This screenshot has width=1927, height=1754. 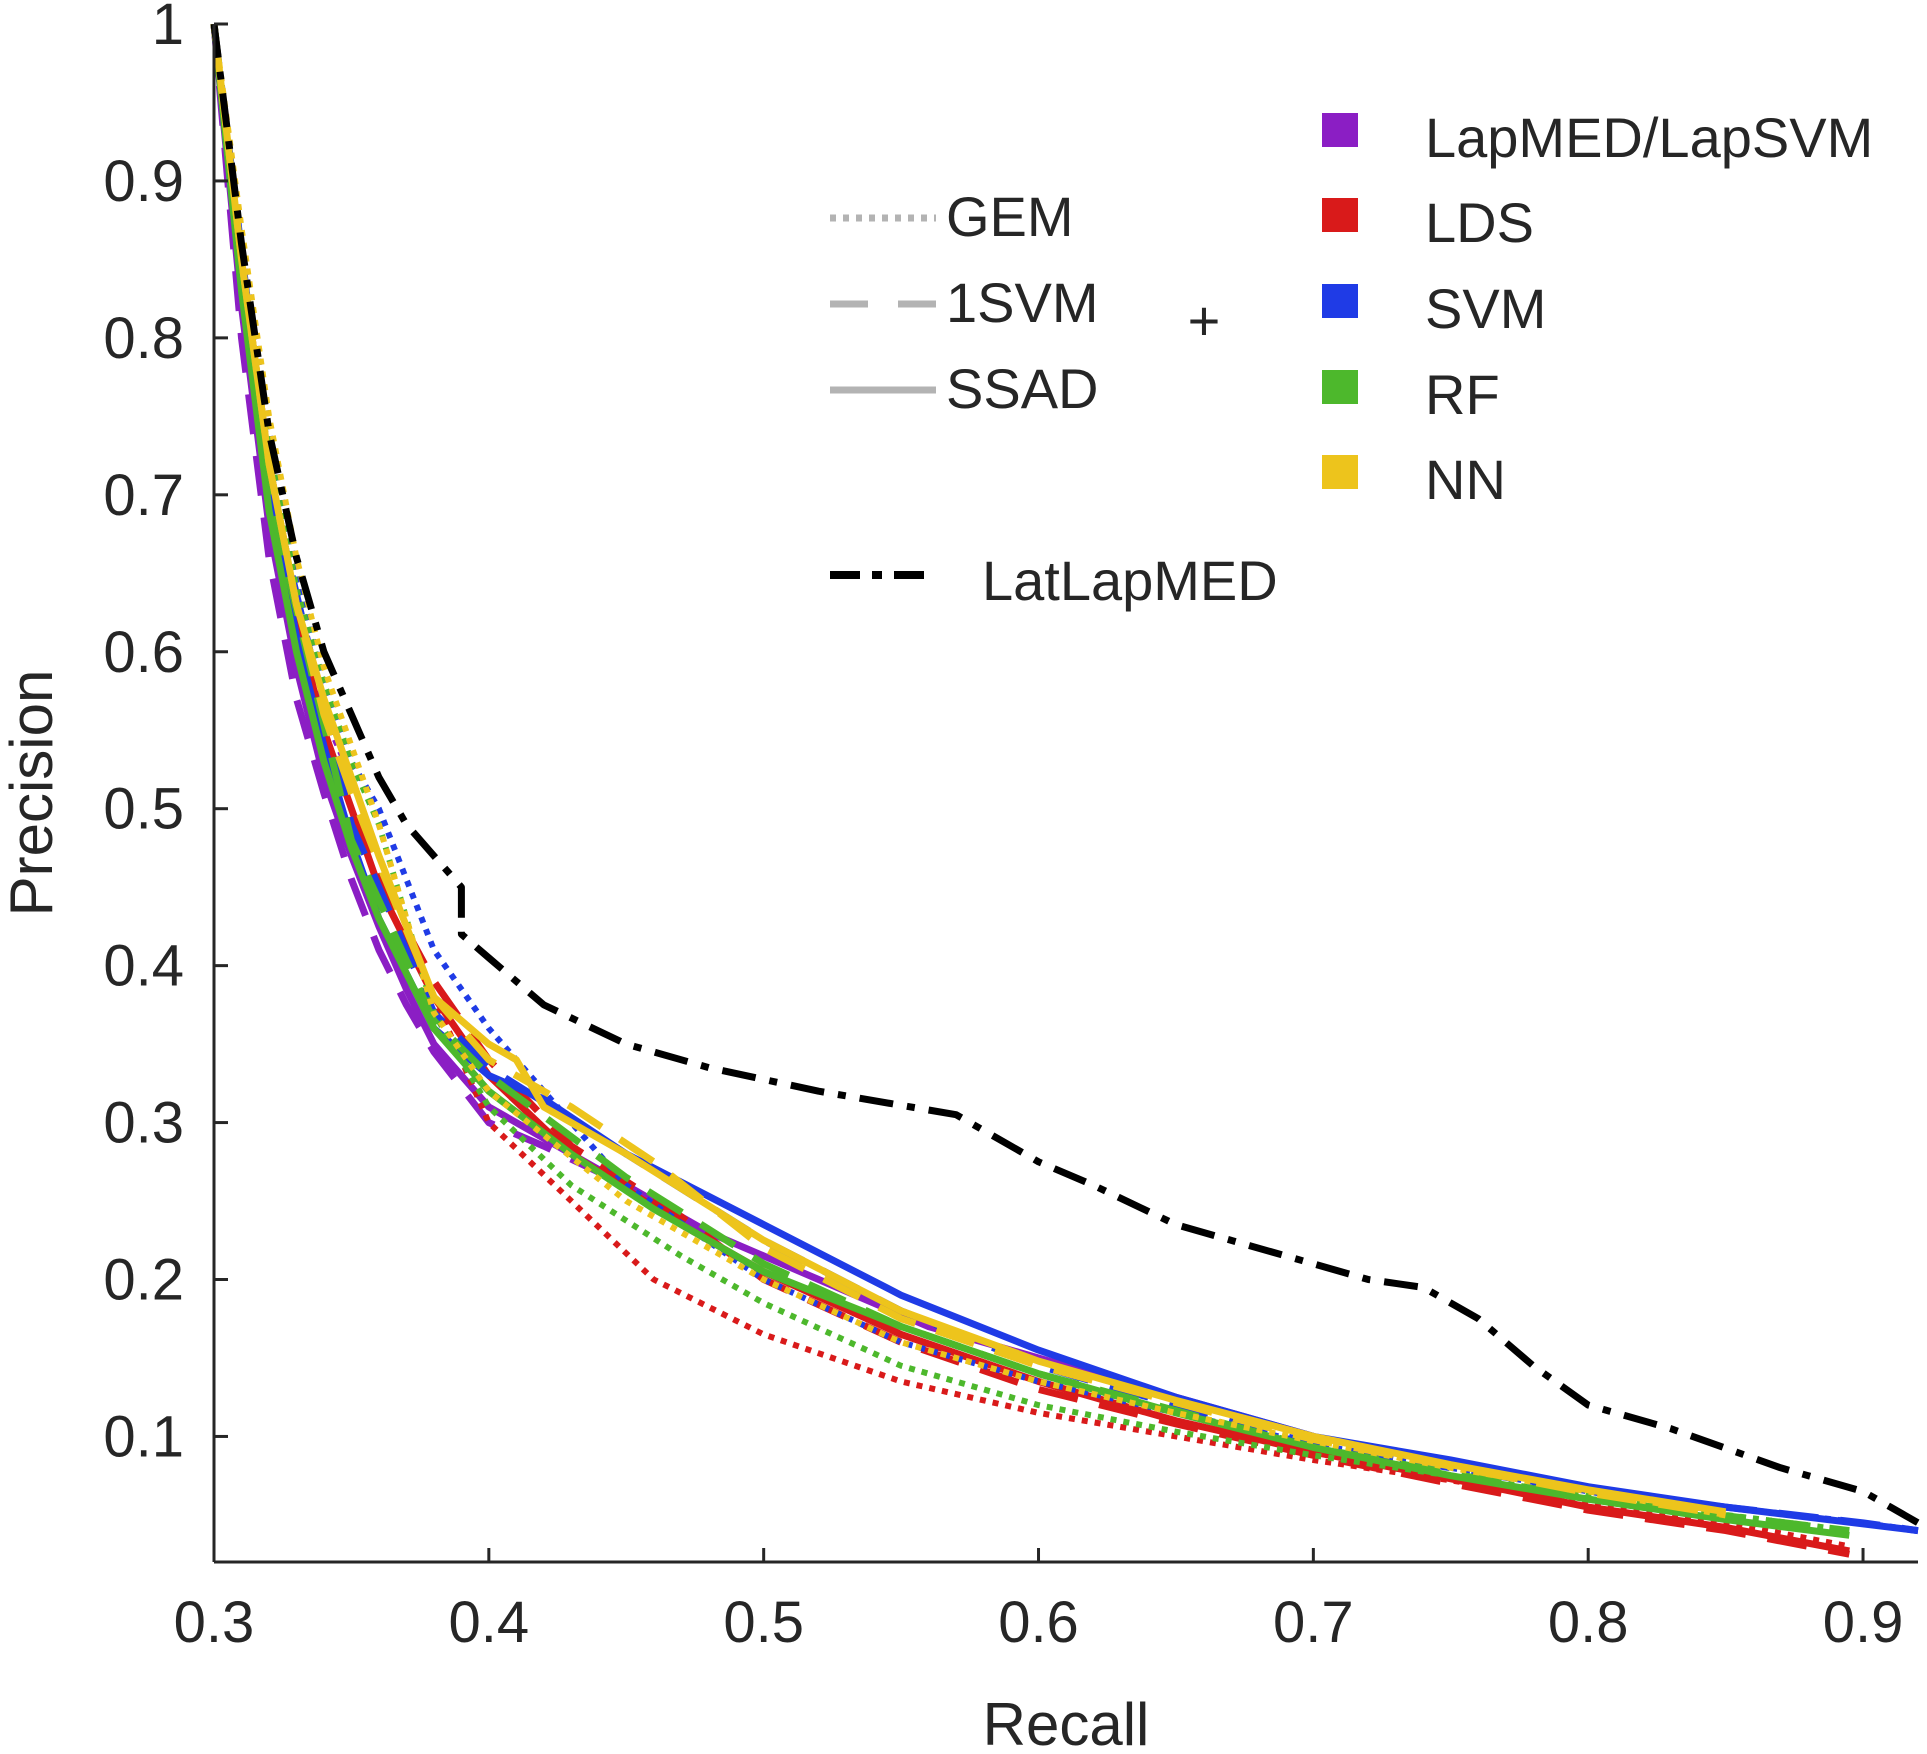 What do you see at coordinates (143, 495) in the screenshot?
I see `y-tick-label: 0.7` at bounding box center [143, 495].